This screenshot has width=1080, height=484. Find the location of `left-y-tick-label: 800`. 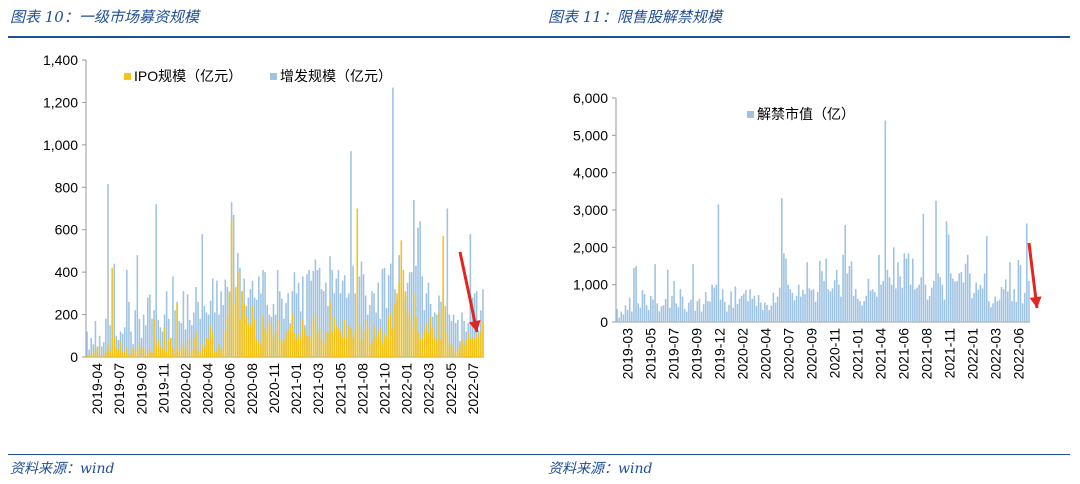

left-y-tick-label: 800 is located at coordinates (67, 187).